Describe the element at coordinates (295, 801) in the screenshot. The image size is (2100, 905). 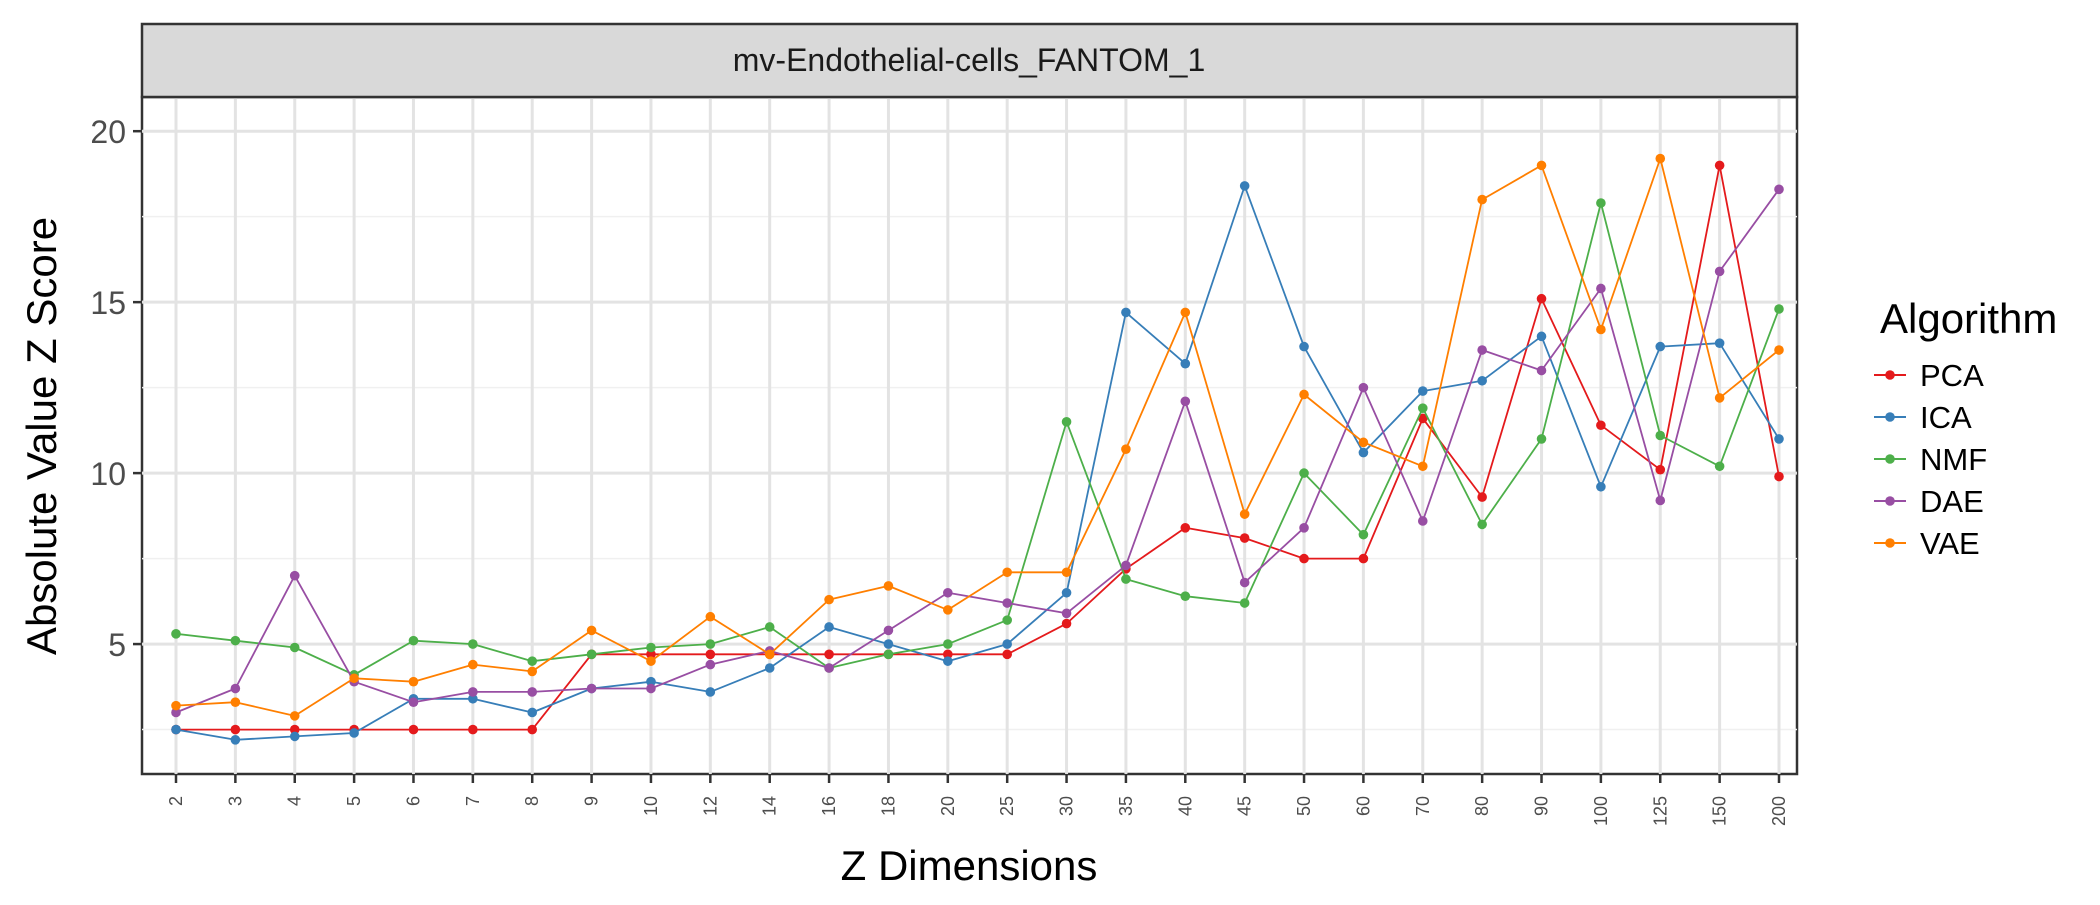
I see `x-tick-label: 4` at that location.